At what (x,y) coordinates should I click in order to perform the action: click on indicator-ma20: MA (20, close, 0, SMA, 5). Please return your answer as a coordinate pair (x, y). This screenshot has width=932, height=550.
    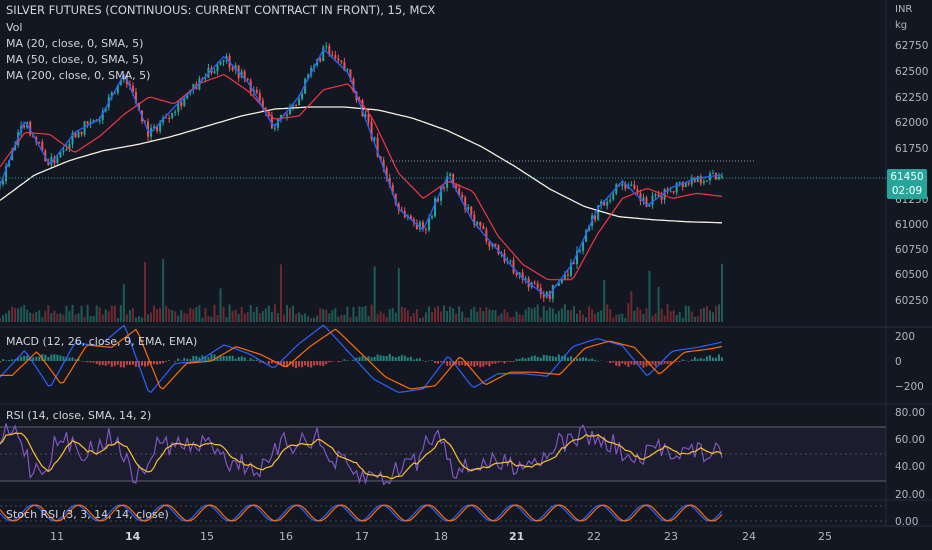
    Looking at the image, I should click on (75, 43).